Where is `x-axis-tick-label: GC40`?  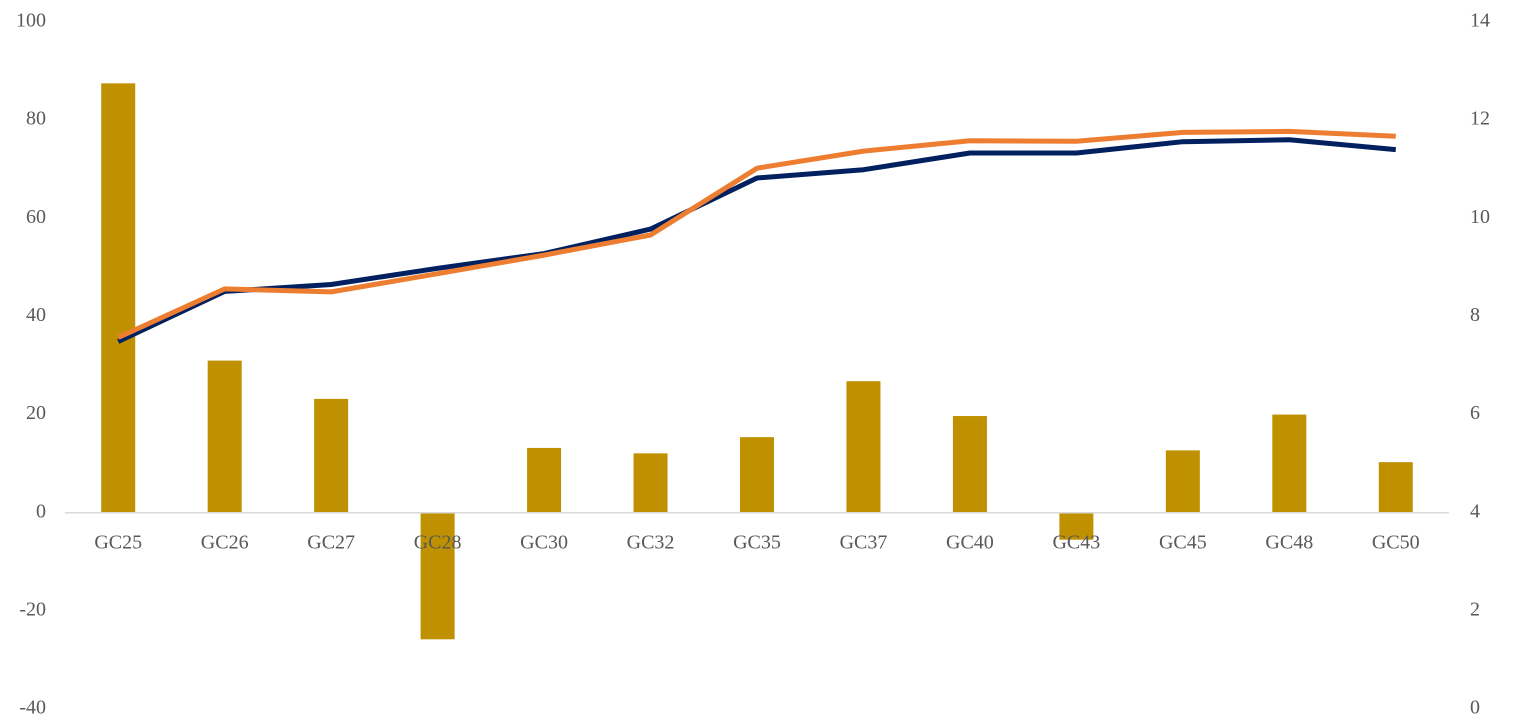
x-axis-tick-label: GC40 is located at coordinates (970, 542).